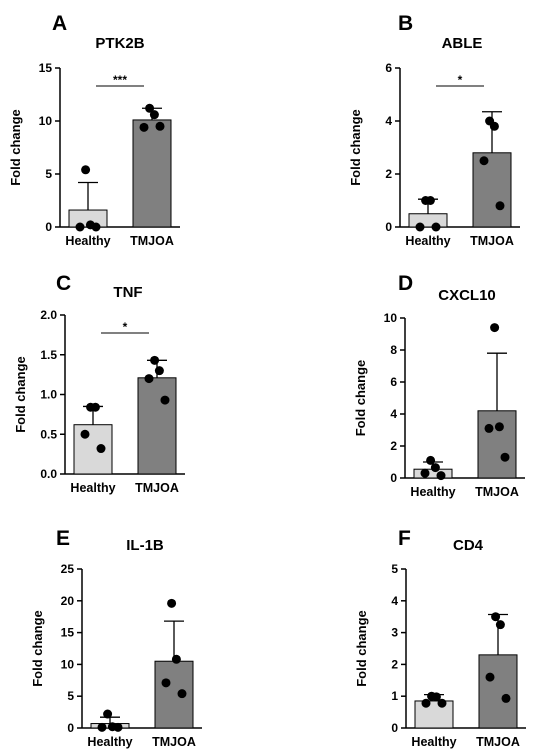 This screenshot has height=756, width=550. I want to click on panel-d: D CXCL10 0 2 4 6 8 10 Fold change Healthy TMJOA, so click(439, 385).